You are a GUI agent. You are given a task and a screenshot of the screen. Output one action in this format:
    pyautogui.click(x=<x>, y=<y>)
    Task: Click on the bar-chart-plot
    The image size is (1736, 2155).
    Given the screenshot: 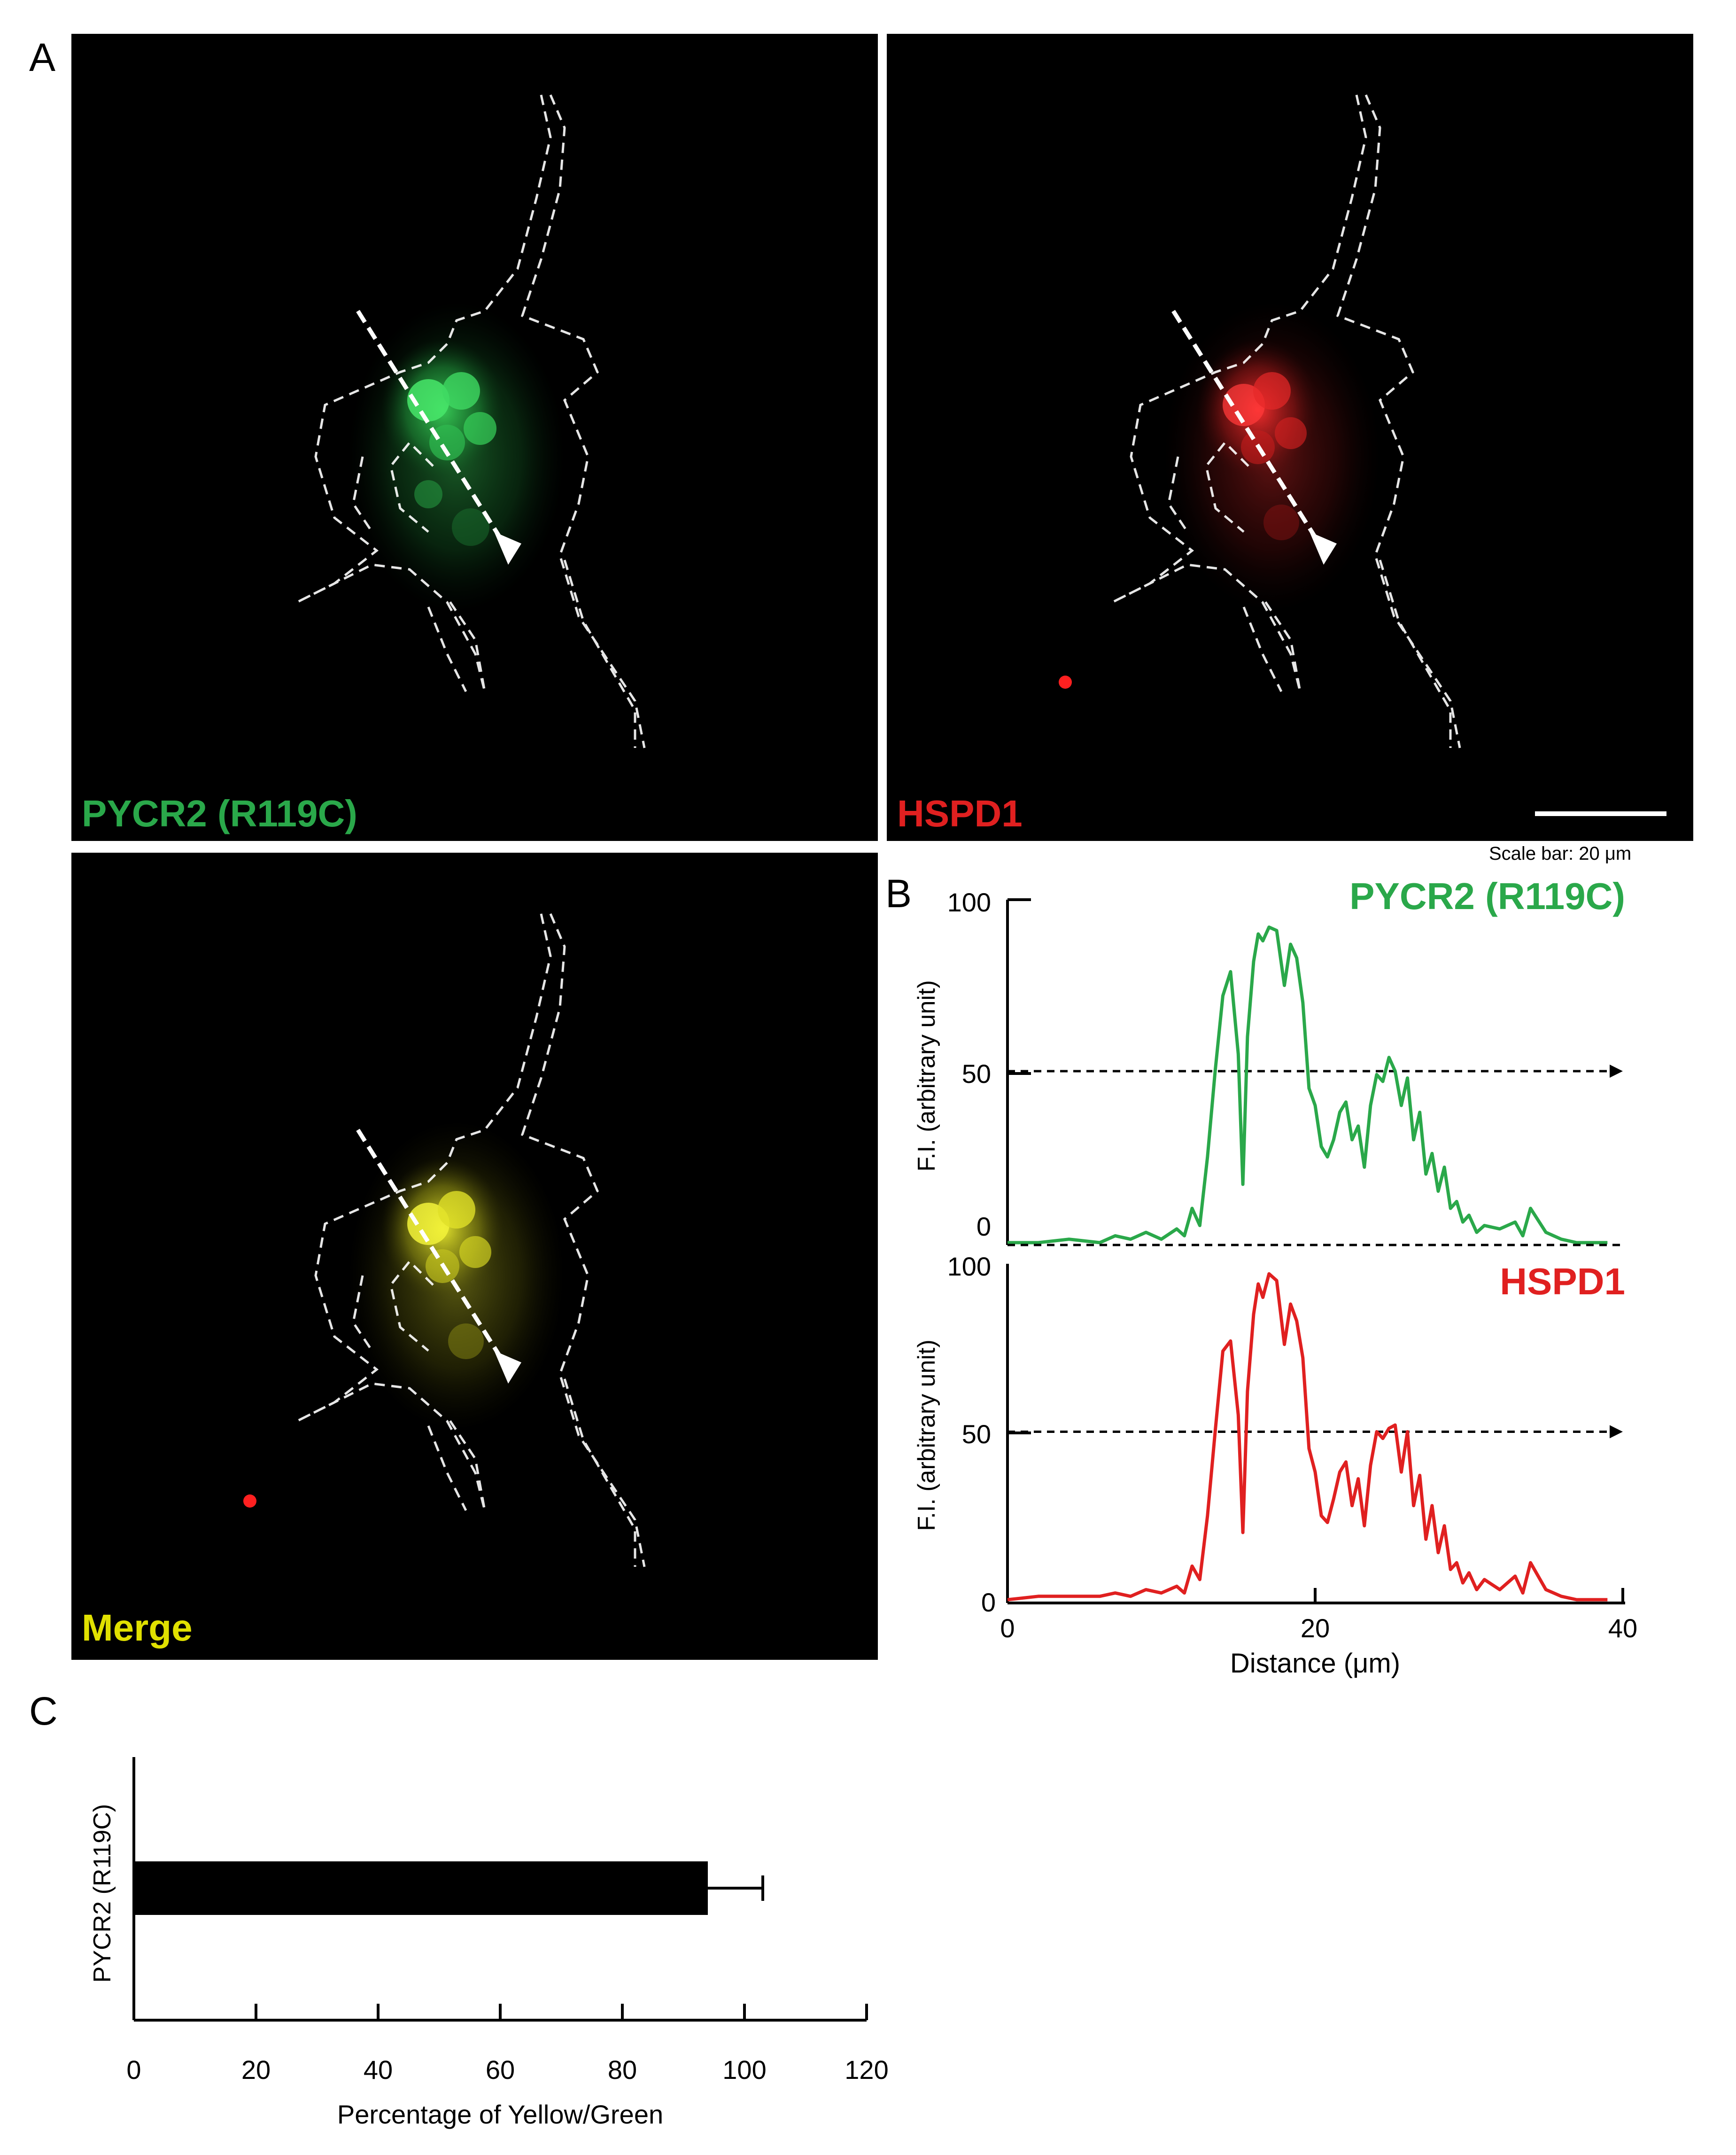 What is the action you would take?
    pyautogui.click(x=449, y=1888)
    